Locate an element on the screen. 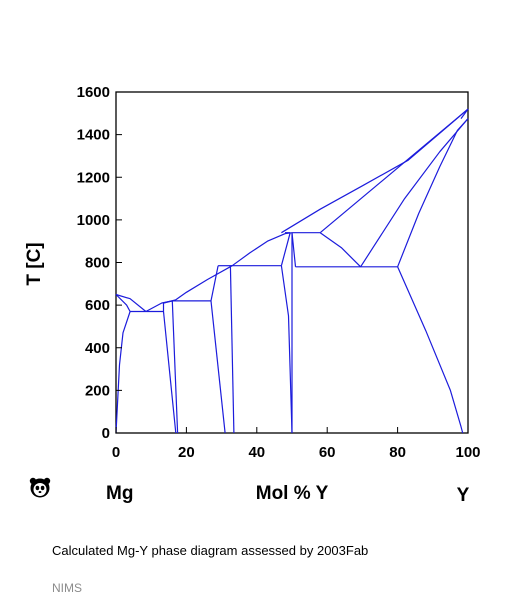 The width and height of the screenshot is (520, 601). y-axis: 0 200 400 600 800 1000 1200 1400 1600 is located at coordinates (99, 263).